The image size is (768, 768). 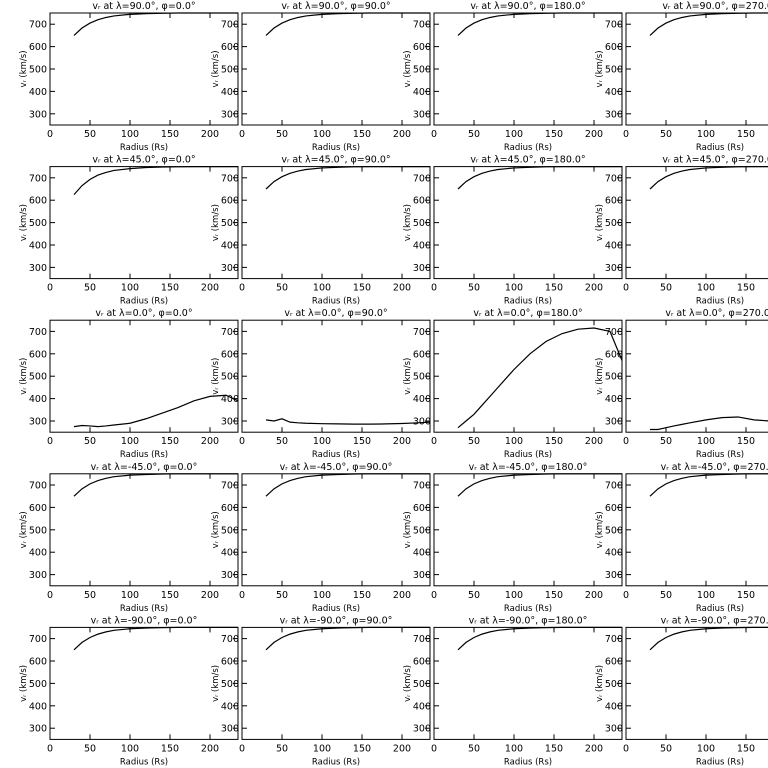 I want to click on chart-title: vᵣ at λ=90.0°, φ=0.0°, so click(x=143, y=6).